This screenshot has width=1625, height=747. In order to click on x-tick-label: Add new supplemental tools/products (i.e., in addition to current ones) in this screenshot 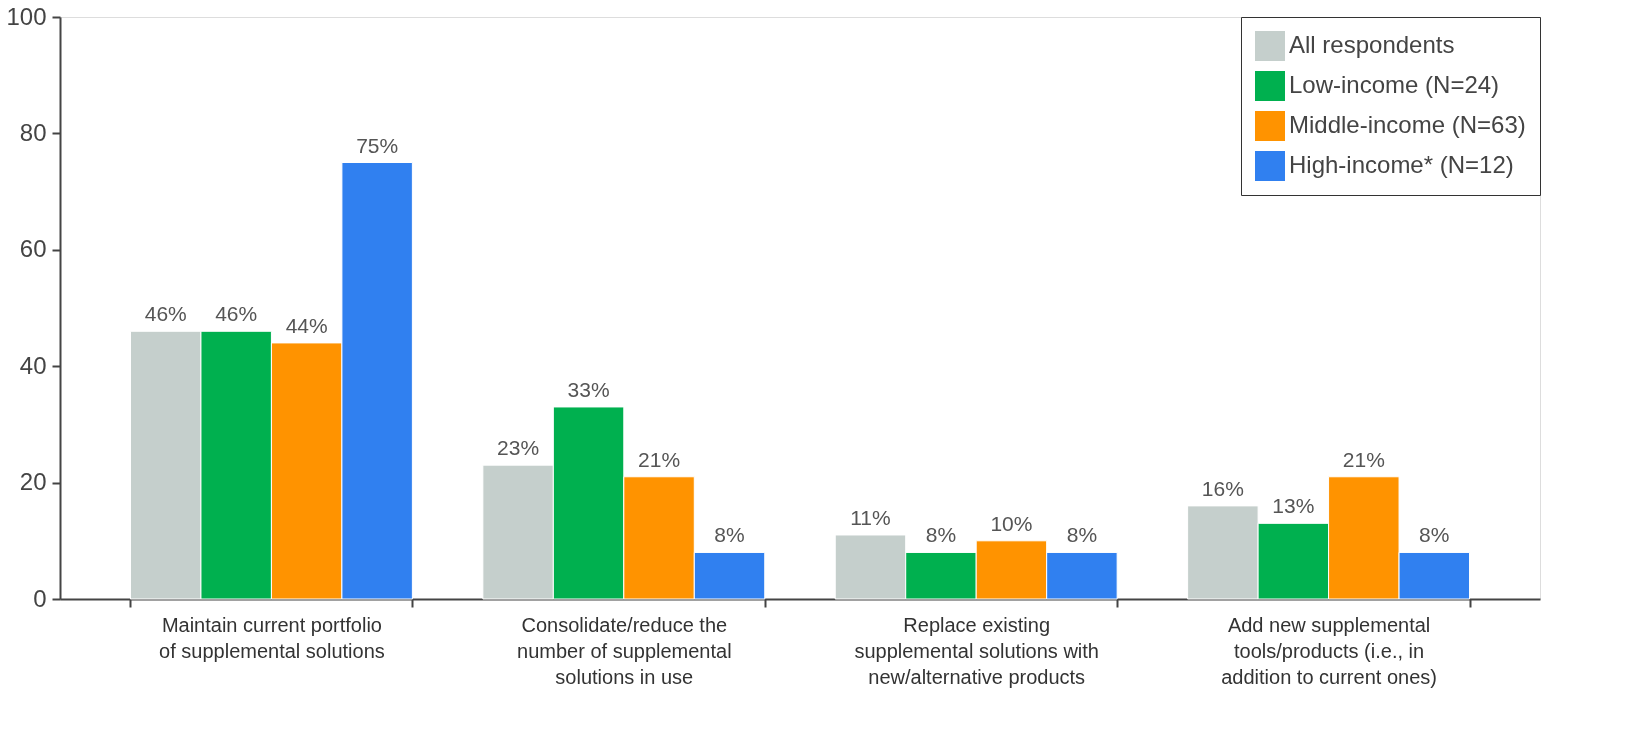, I will do `click(1329, 650)`.